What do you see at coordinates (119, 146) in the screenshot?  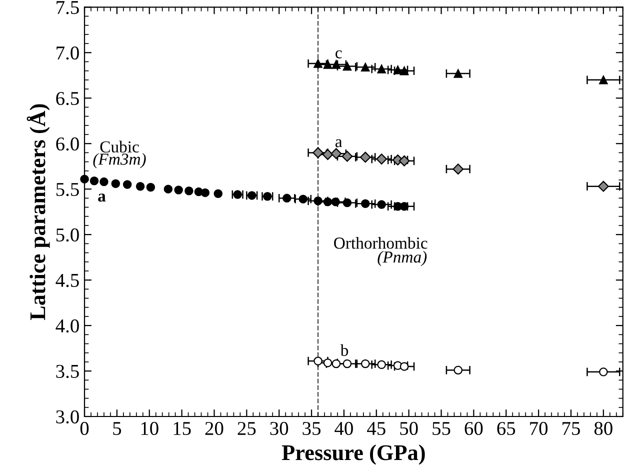 I see `annotation: Cubic` at bounding box center [119, 146].